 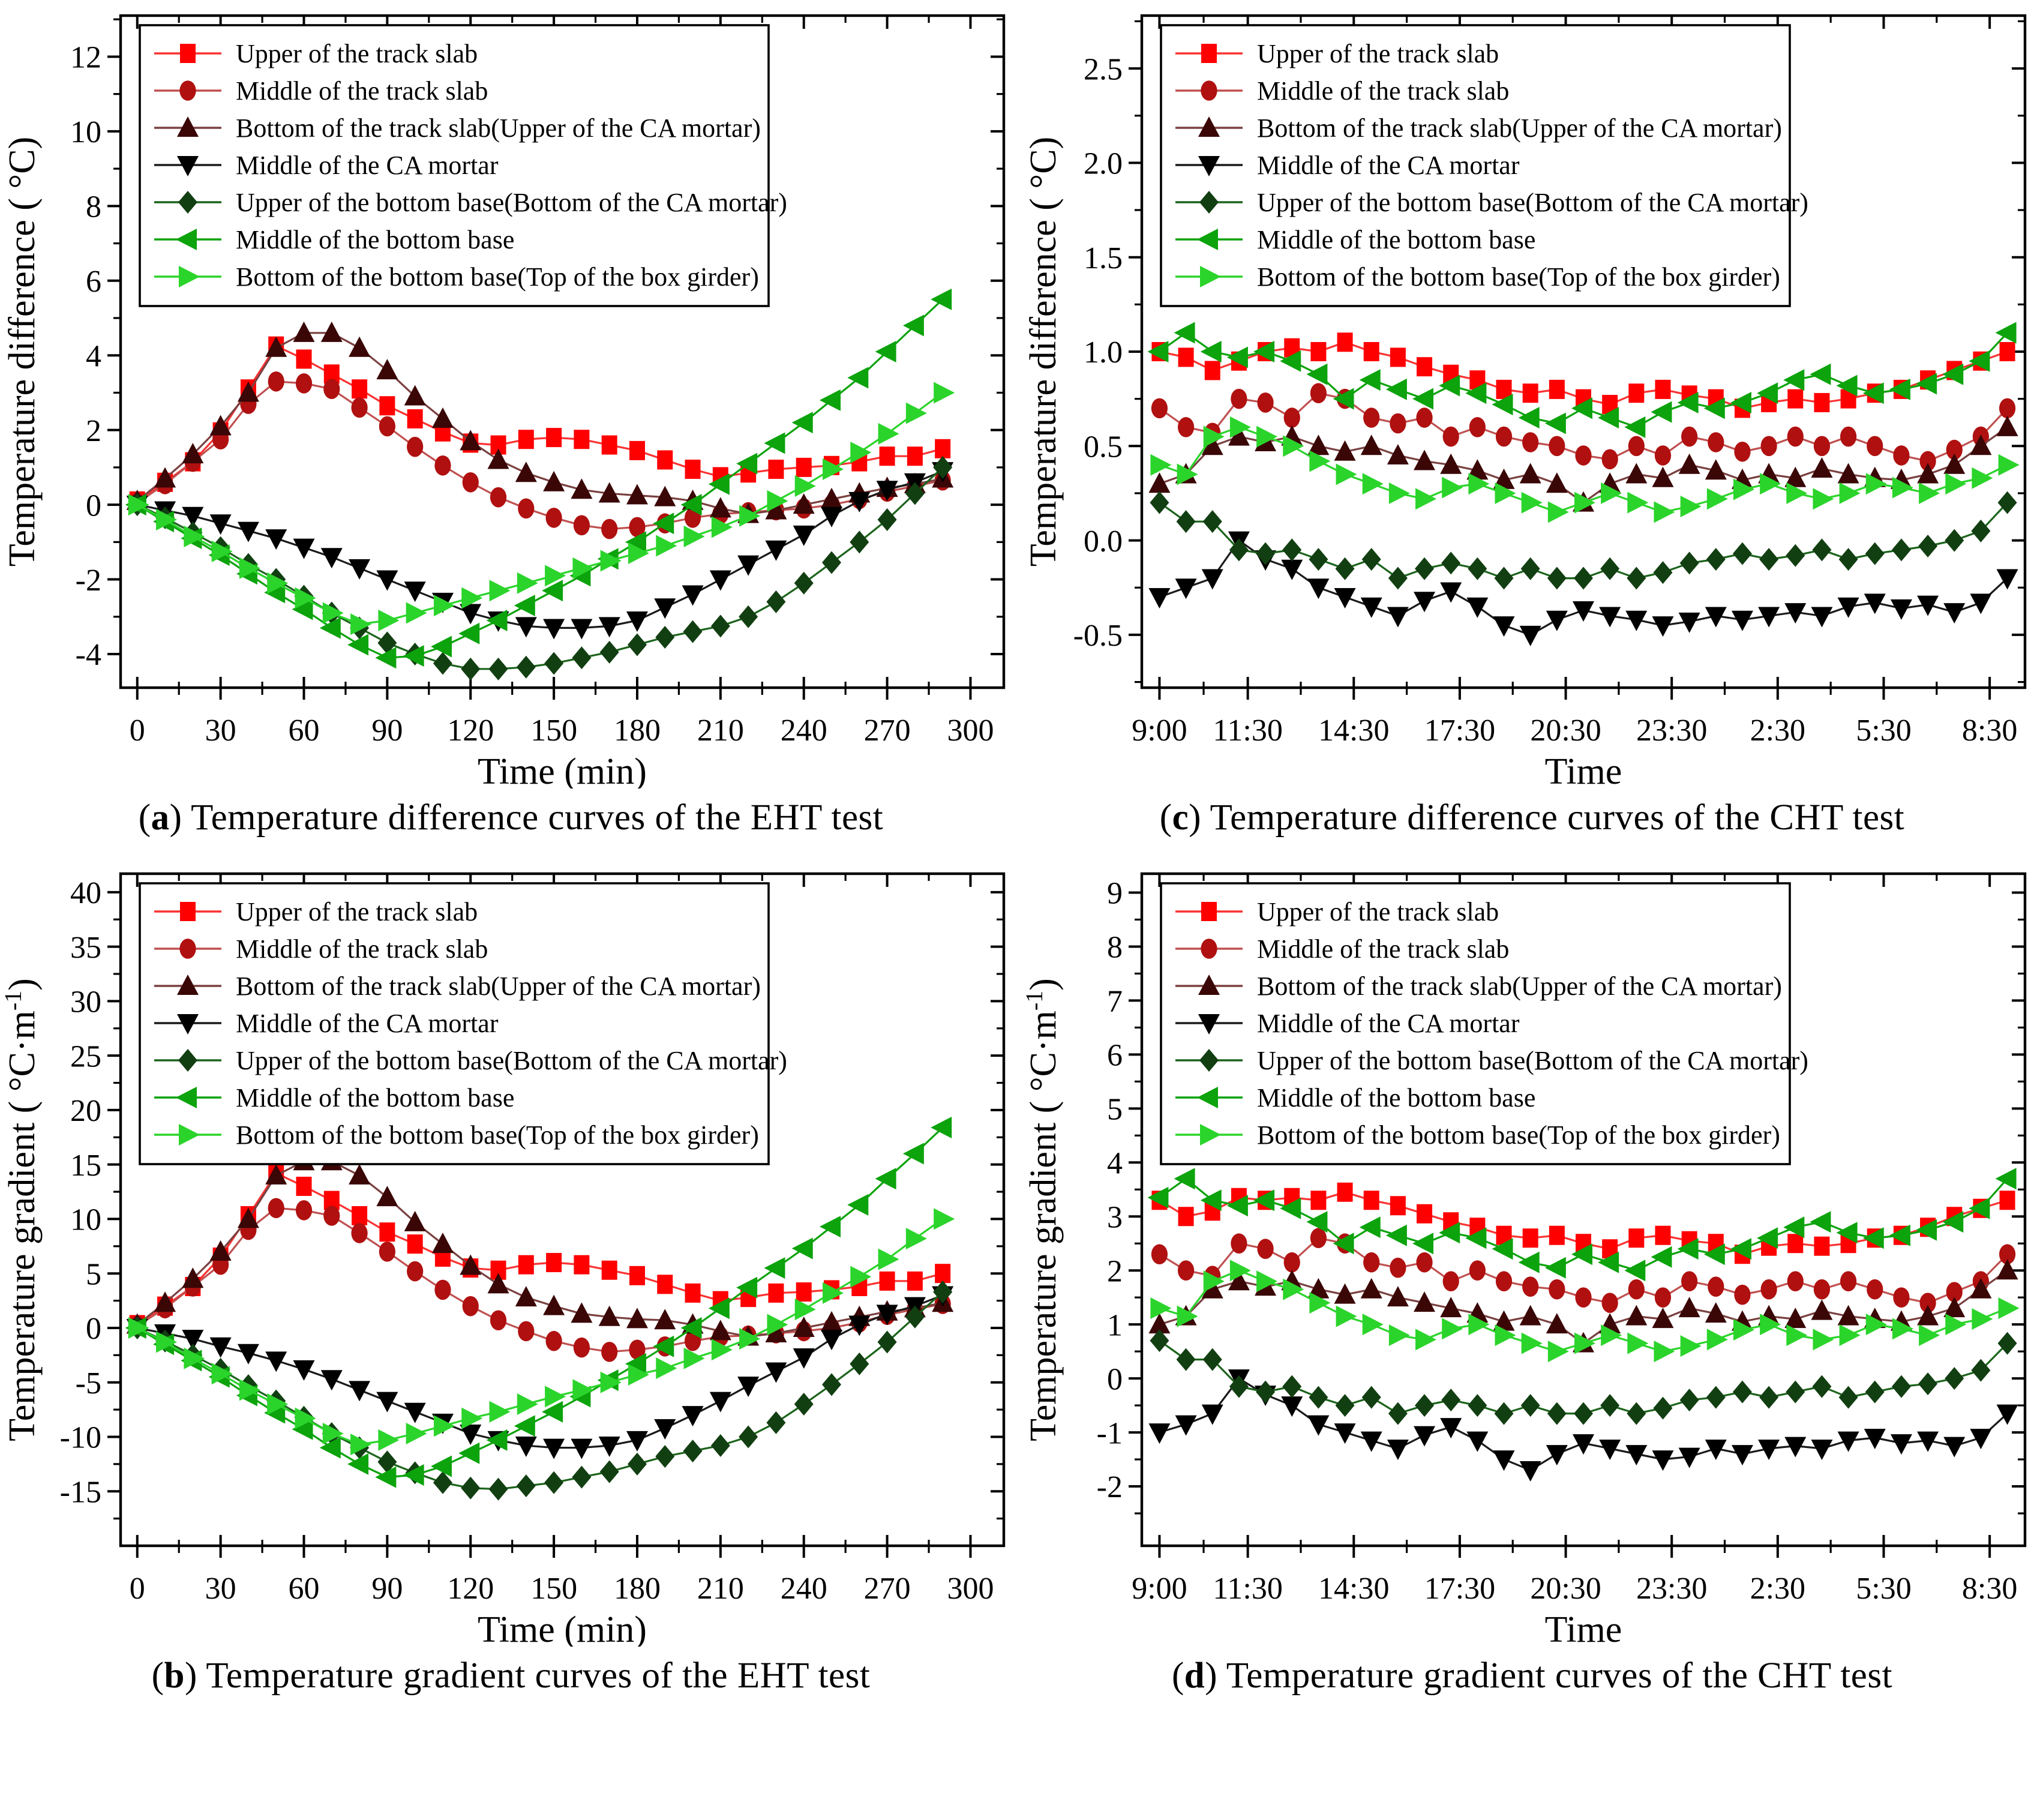 I want to click on x-tick-label: 11:30, so click(x=1248, y=1589).